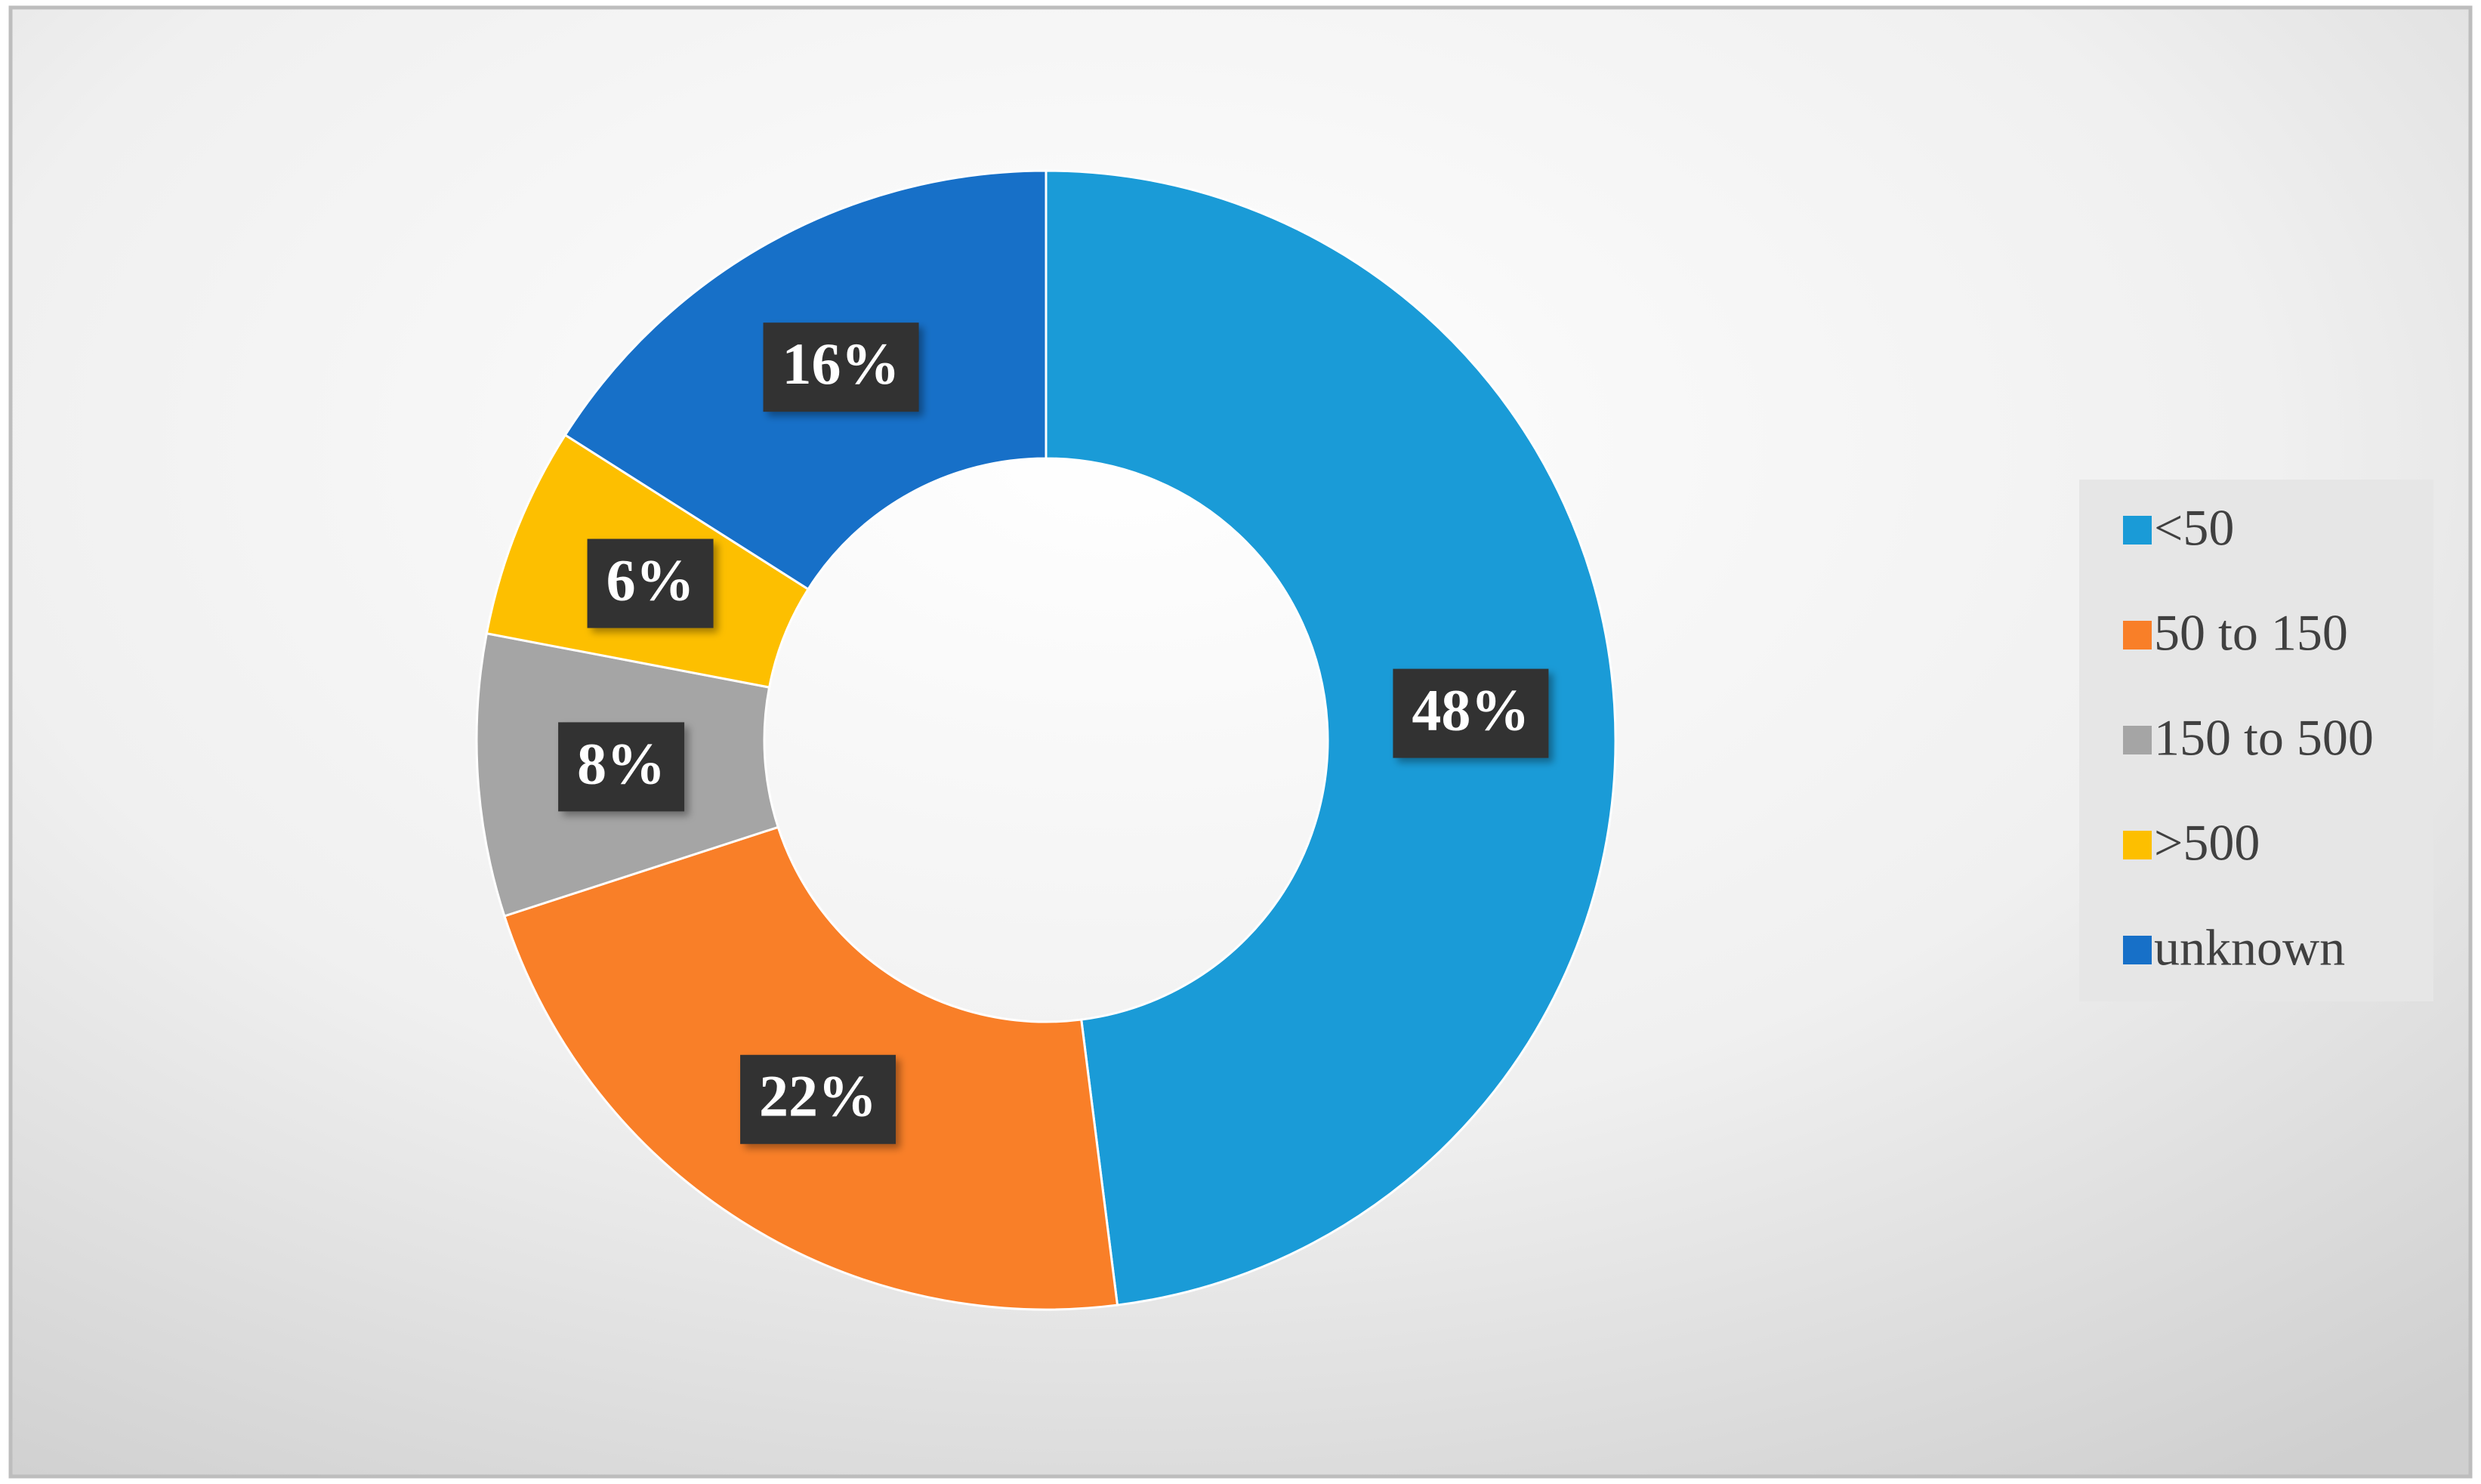  I want to click on data-label: 6%, so click(650, 579).